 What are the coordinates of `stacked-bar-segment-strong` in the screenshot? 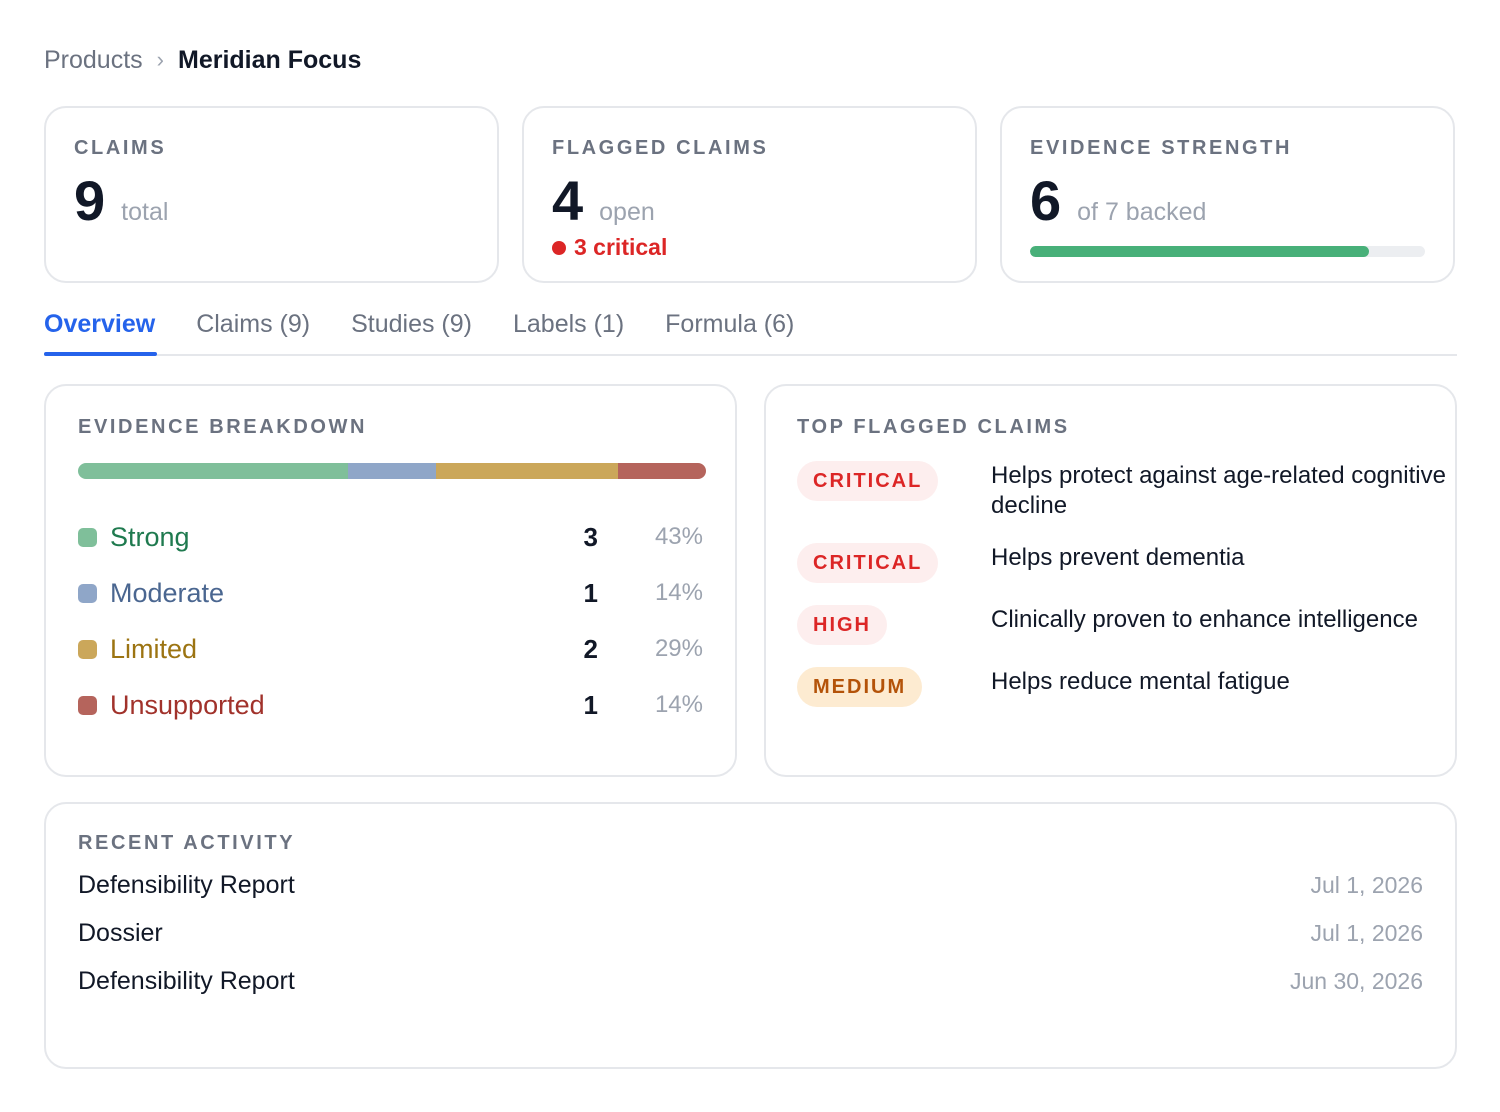 It's located at (213, 471).